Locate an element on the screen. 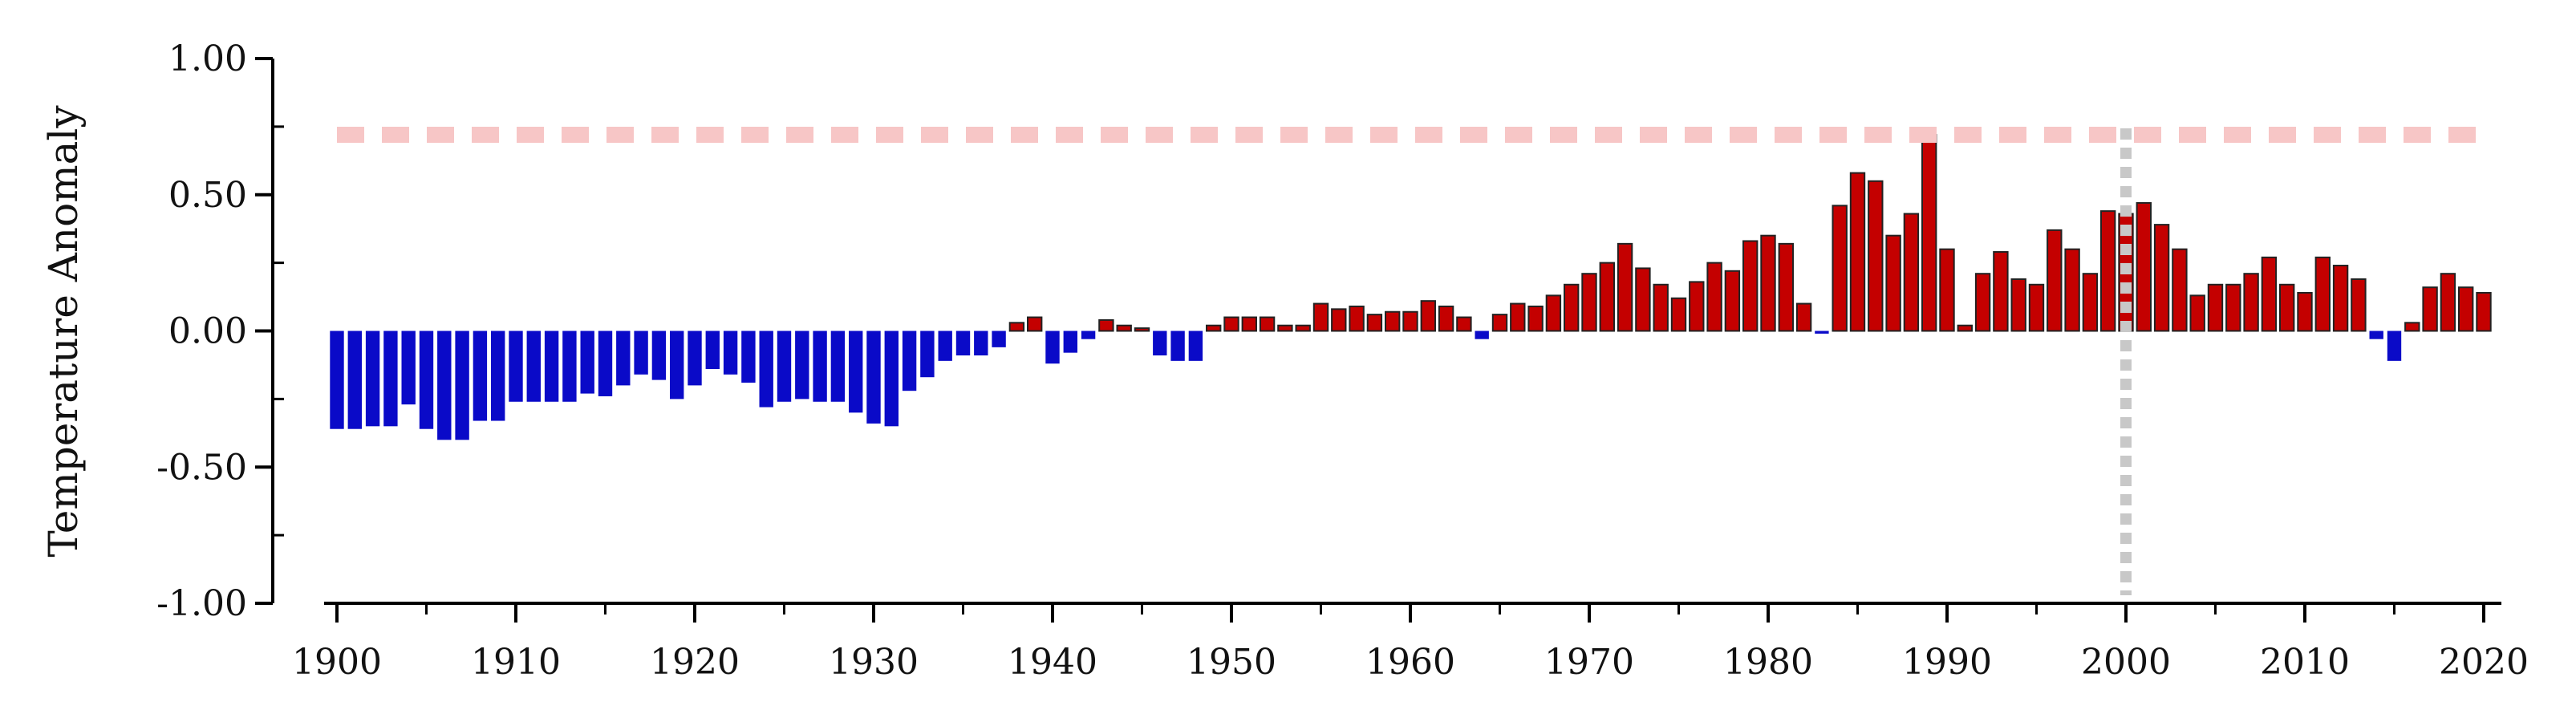  bar-1957 is located at coordinates (1357, 318).